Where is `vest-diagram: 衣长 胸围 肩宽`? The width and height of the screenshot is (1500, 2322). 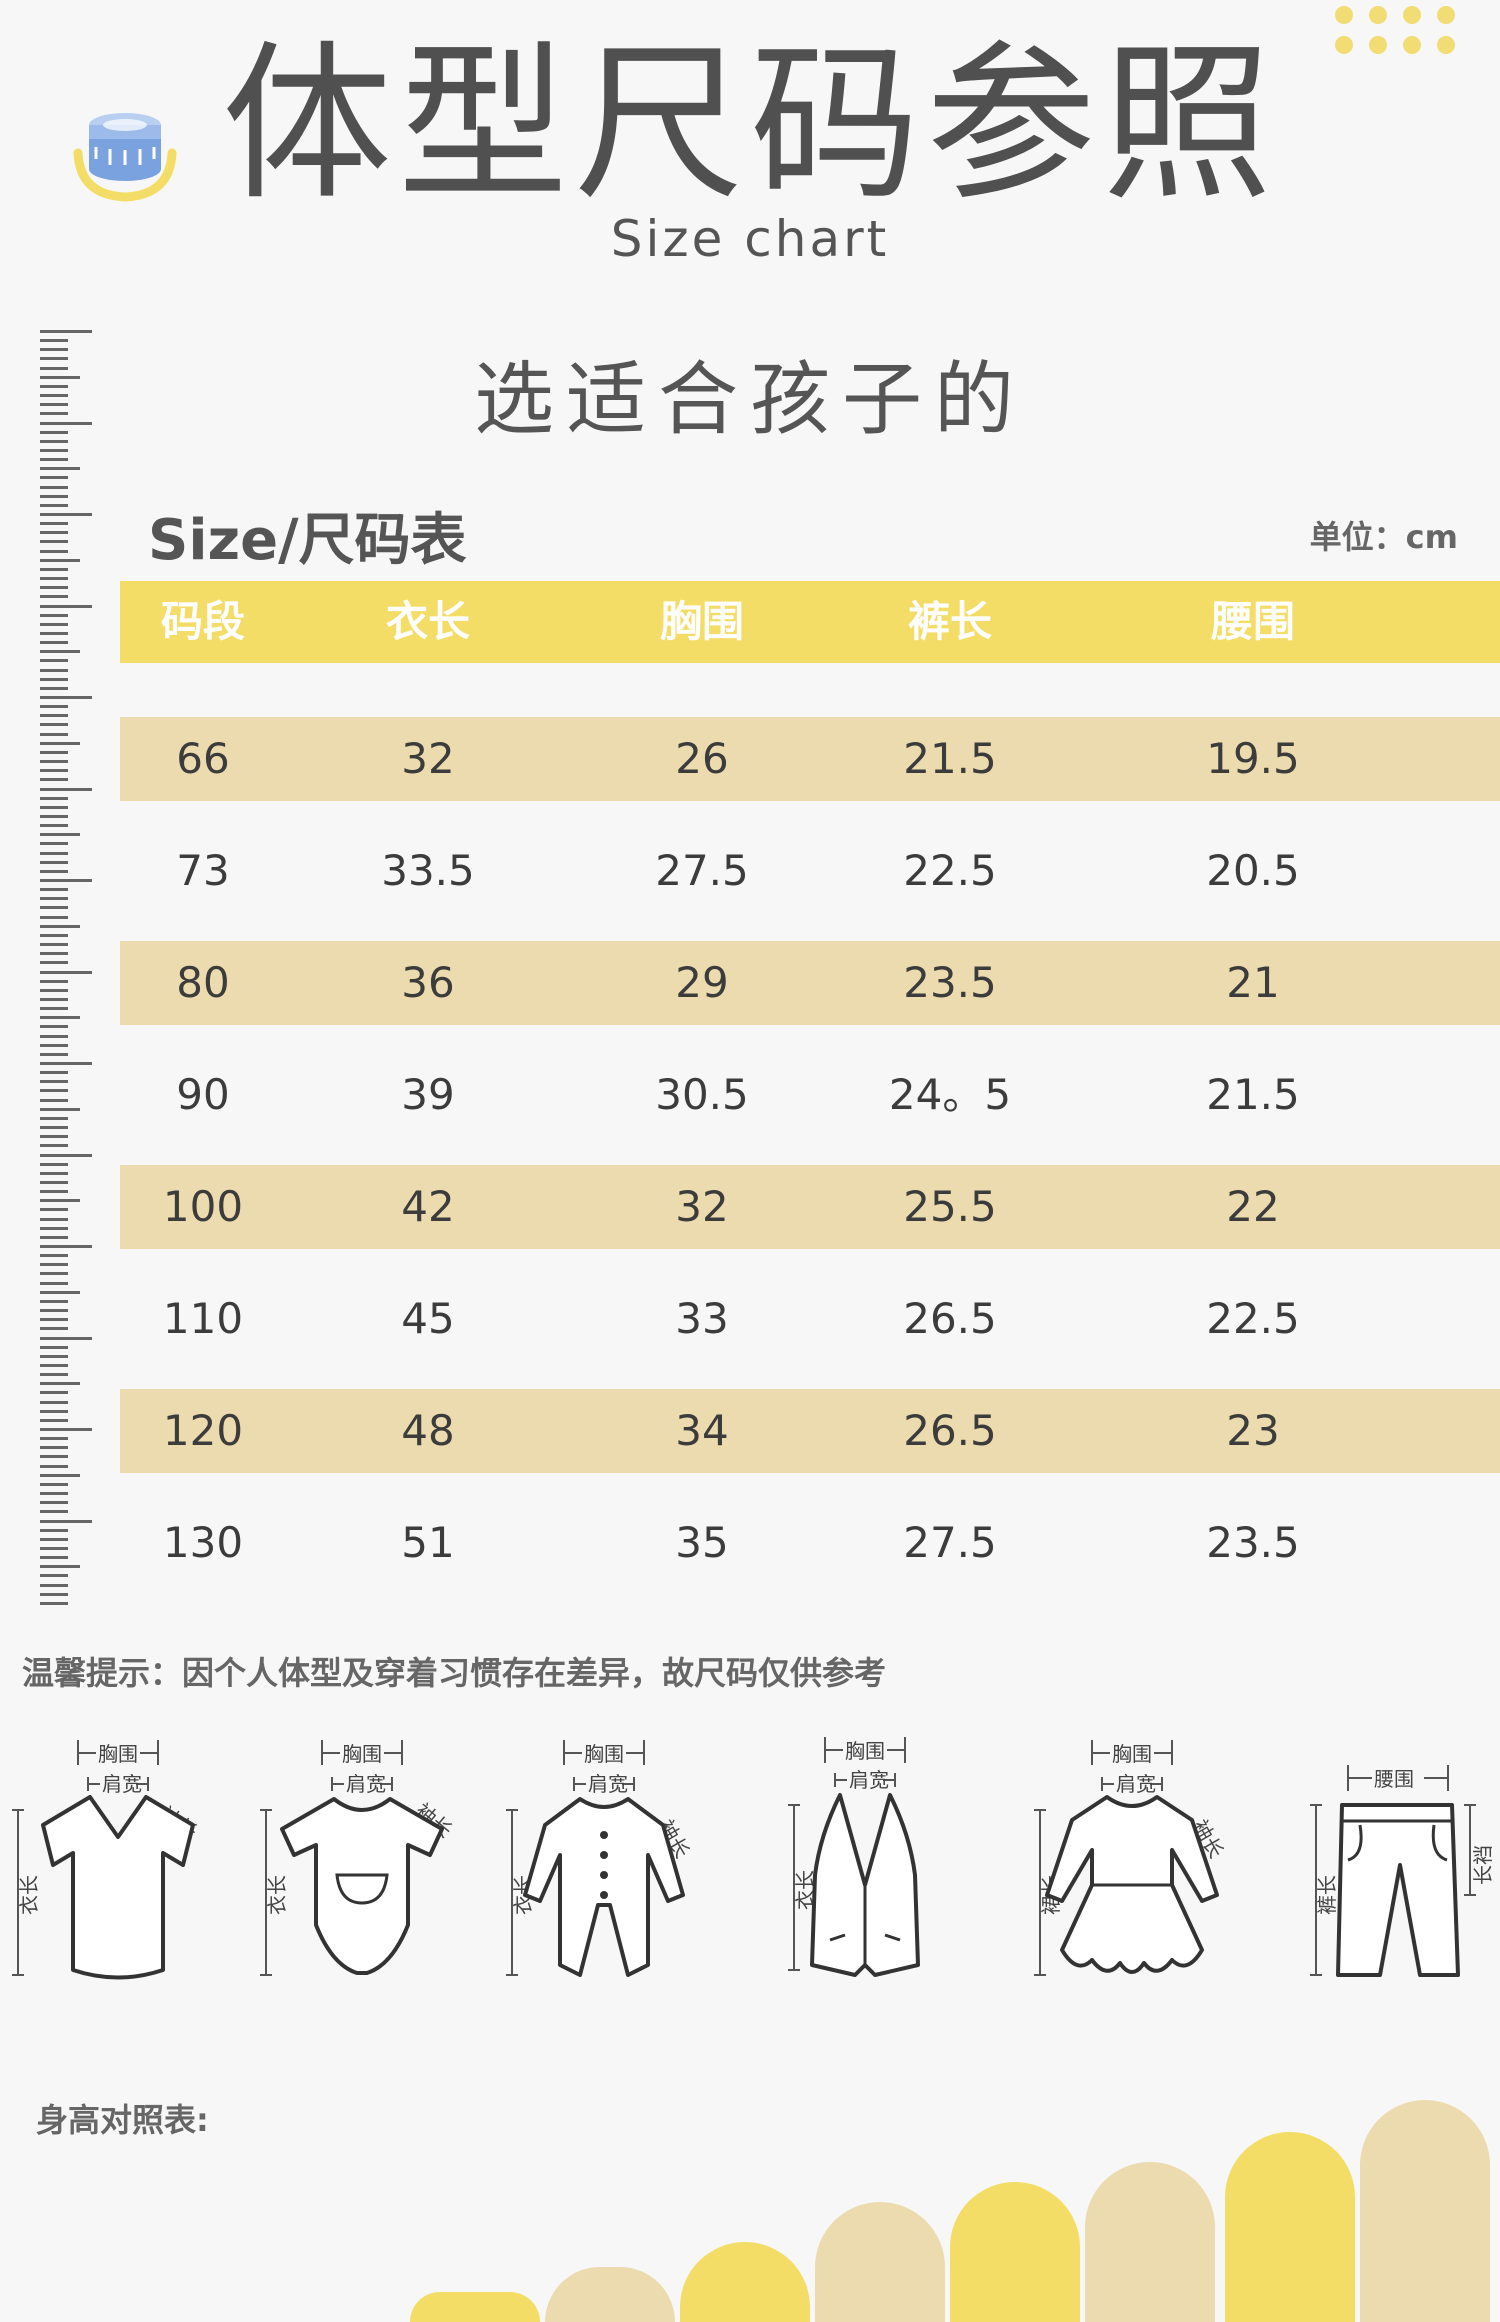 vest-diagram: 衣长 胸围 肩宽 is located at coordinates (870, 1862).